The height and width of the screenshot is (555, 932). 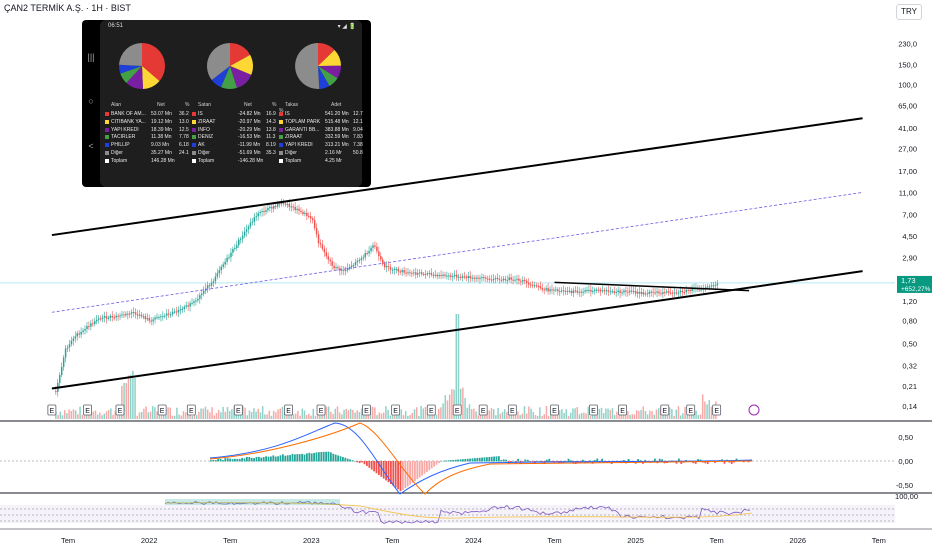 What do you see at coordinates (909, 258) in the screenshot?
I see `price-axis-tick: 2,90` at bounding box center [909, 258].